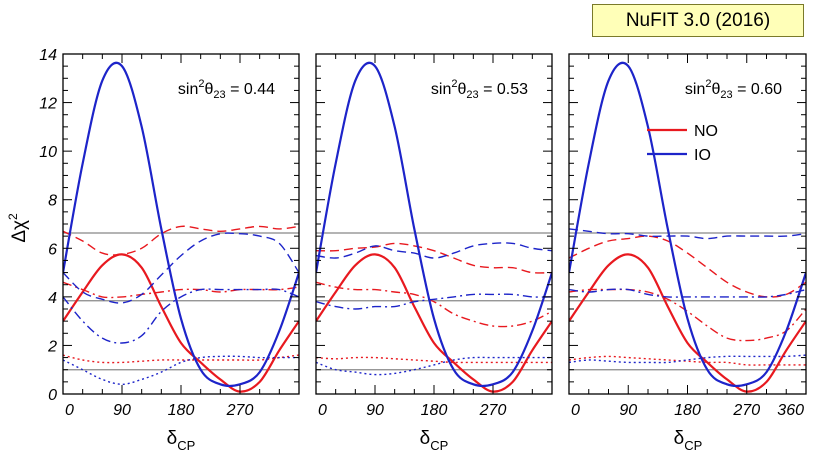 Image resolution: width=830 pixels, height=455 pixels. I want to click on version-badge-label: NuFIT 3.0 (2016), so click(698, 20).